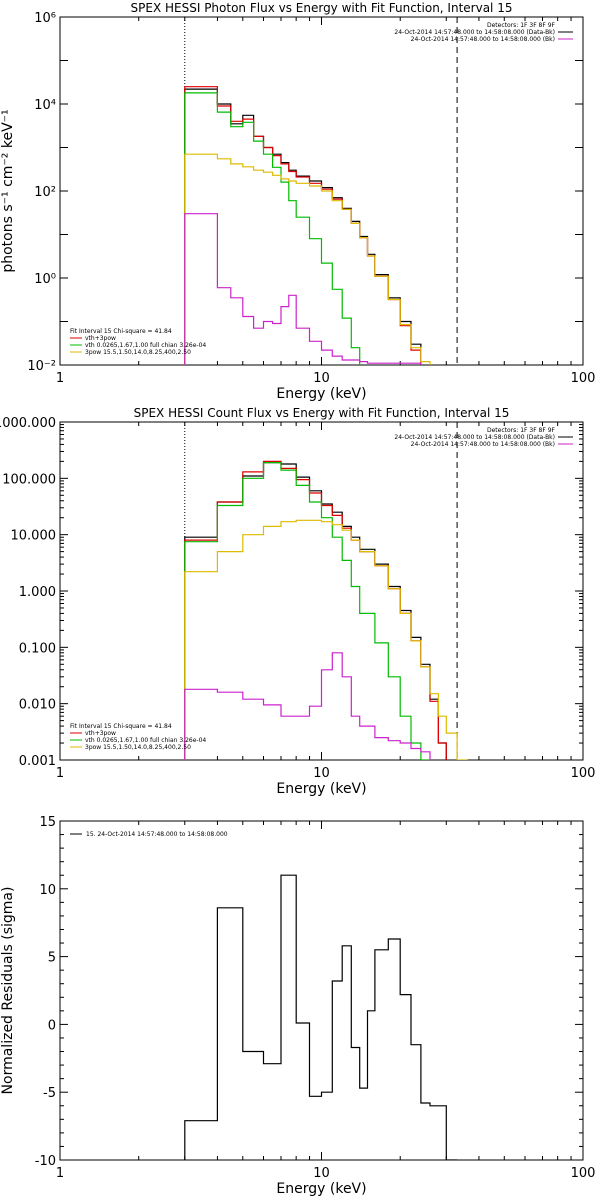 The width and height of the screenshot is (600, 1200). What do you see at coordinates (47, 890) in the screenshot?
I see `y-tick-label: 10` at bounding box center [47, 890].